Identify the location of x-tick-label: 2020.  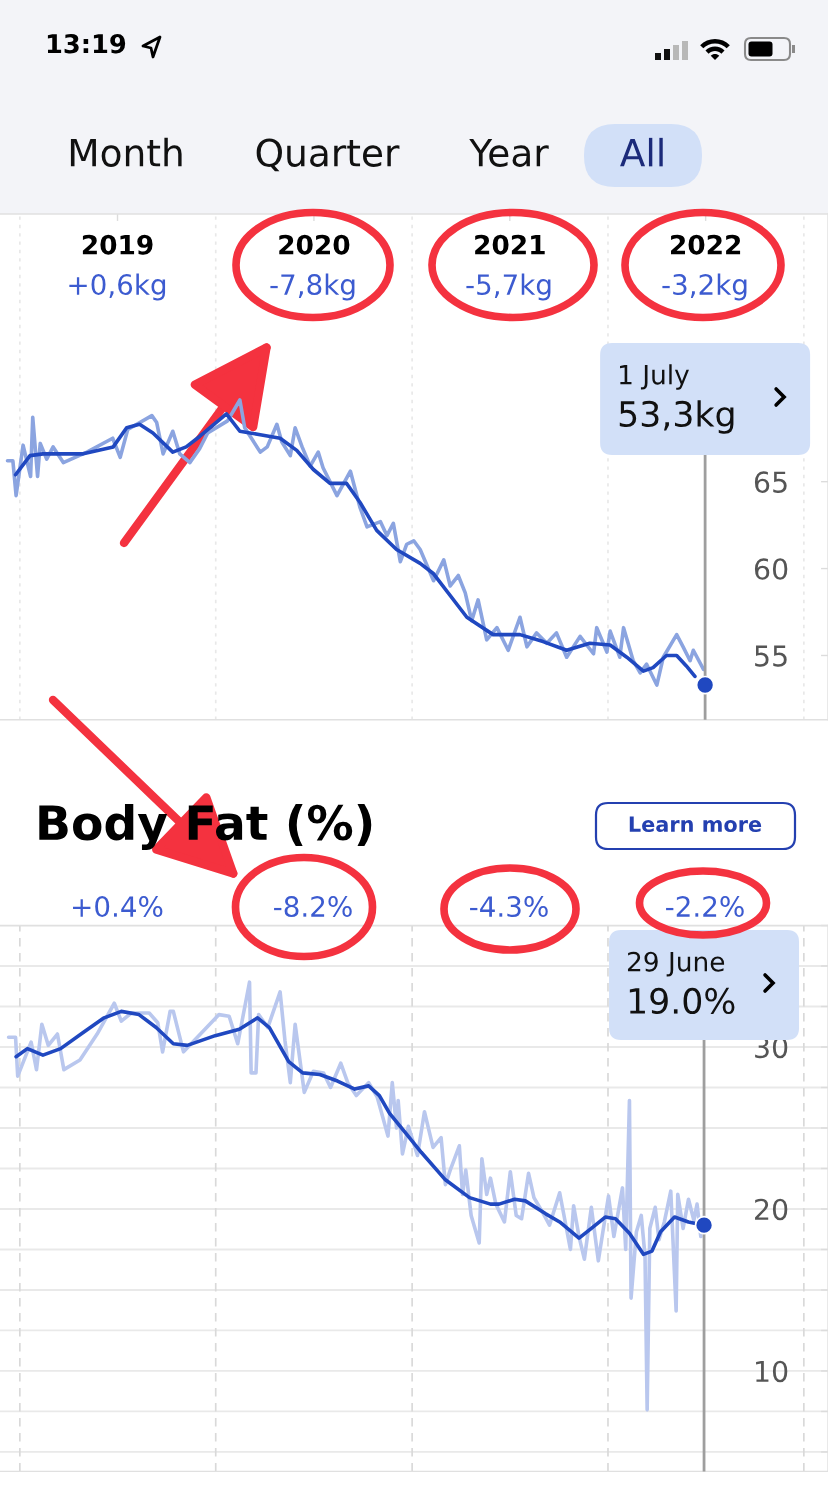
(314, 244).